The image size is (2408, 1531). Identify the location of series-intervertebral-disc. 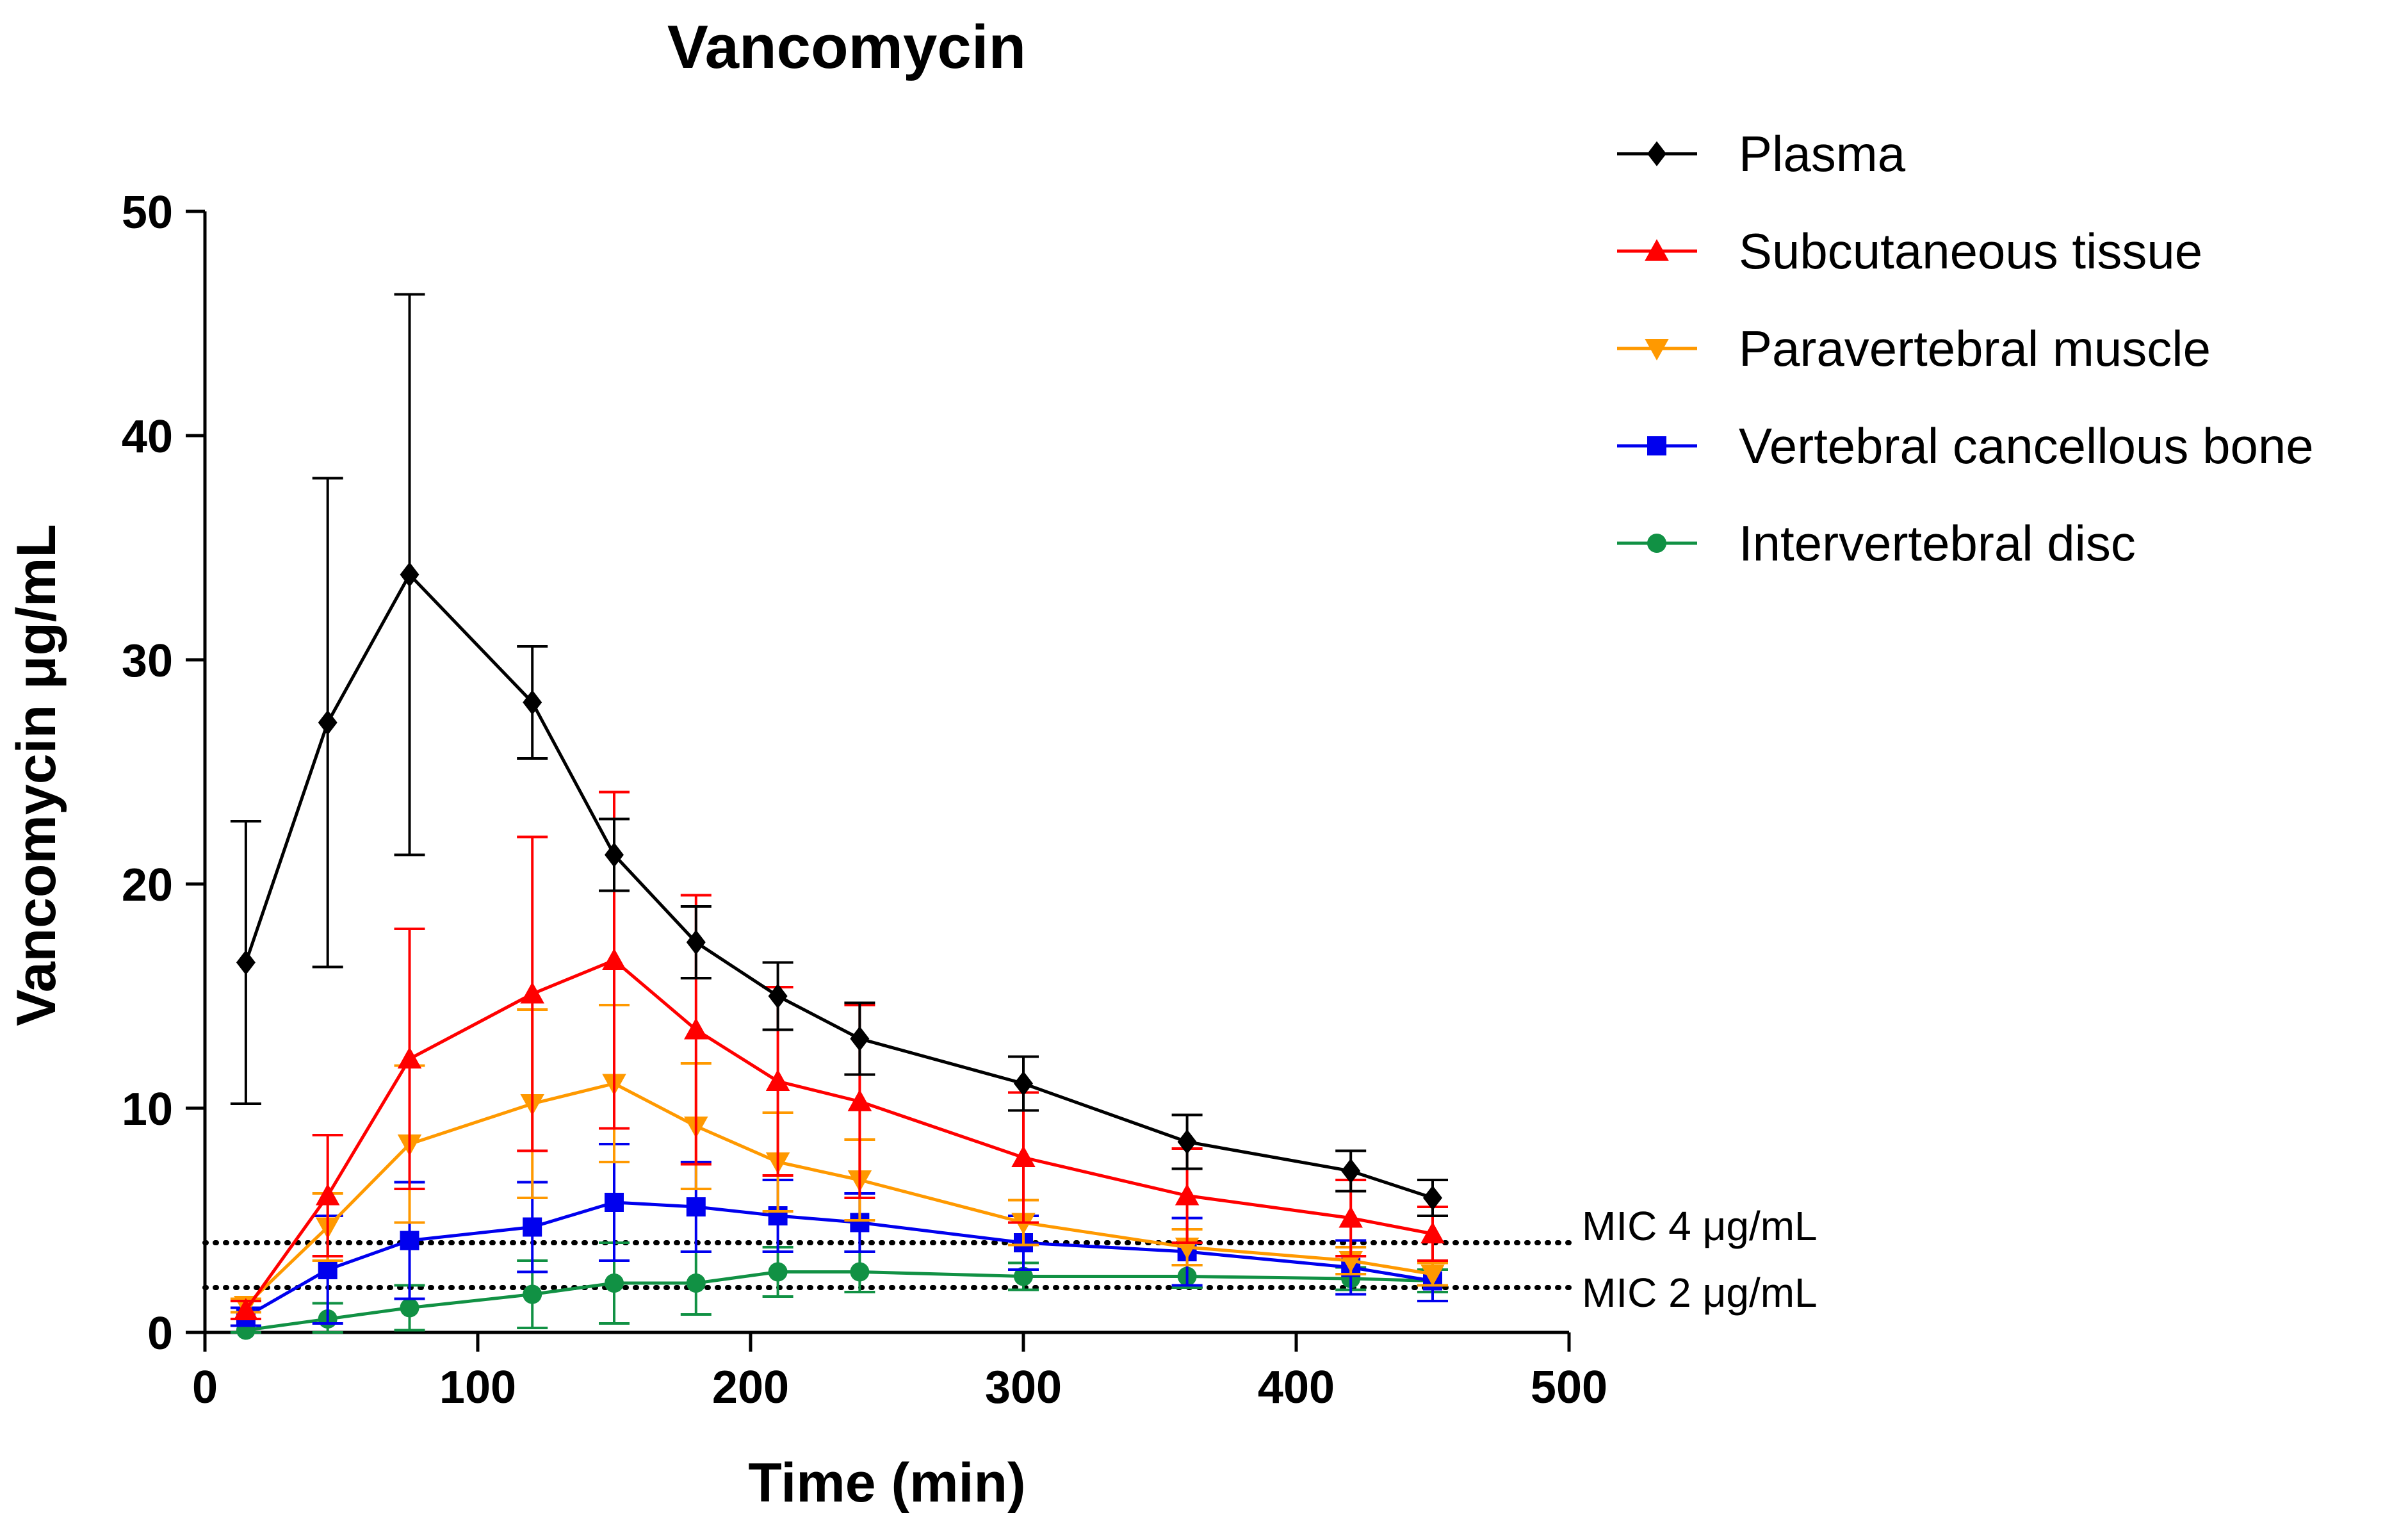
(839, 1290).